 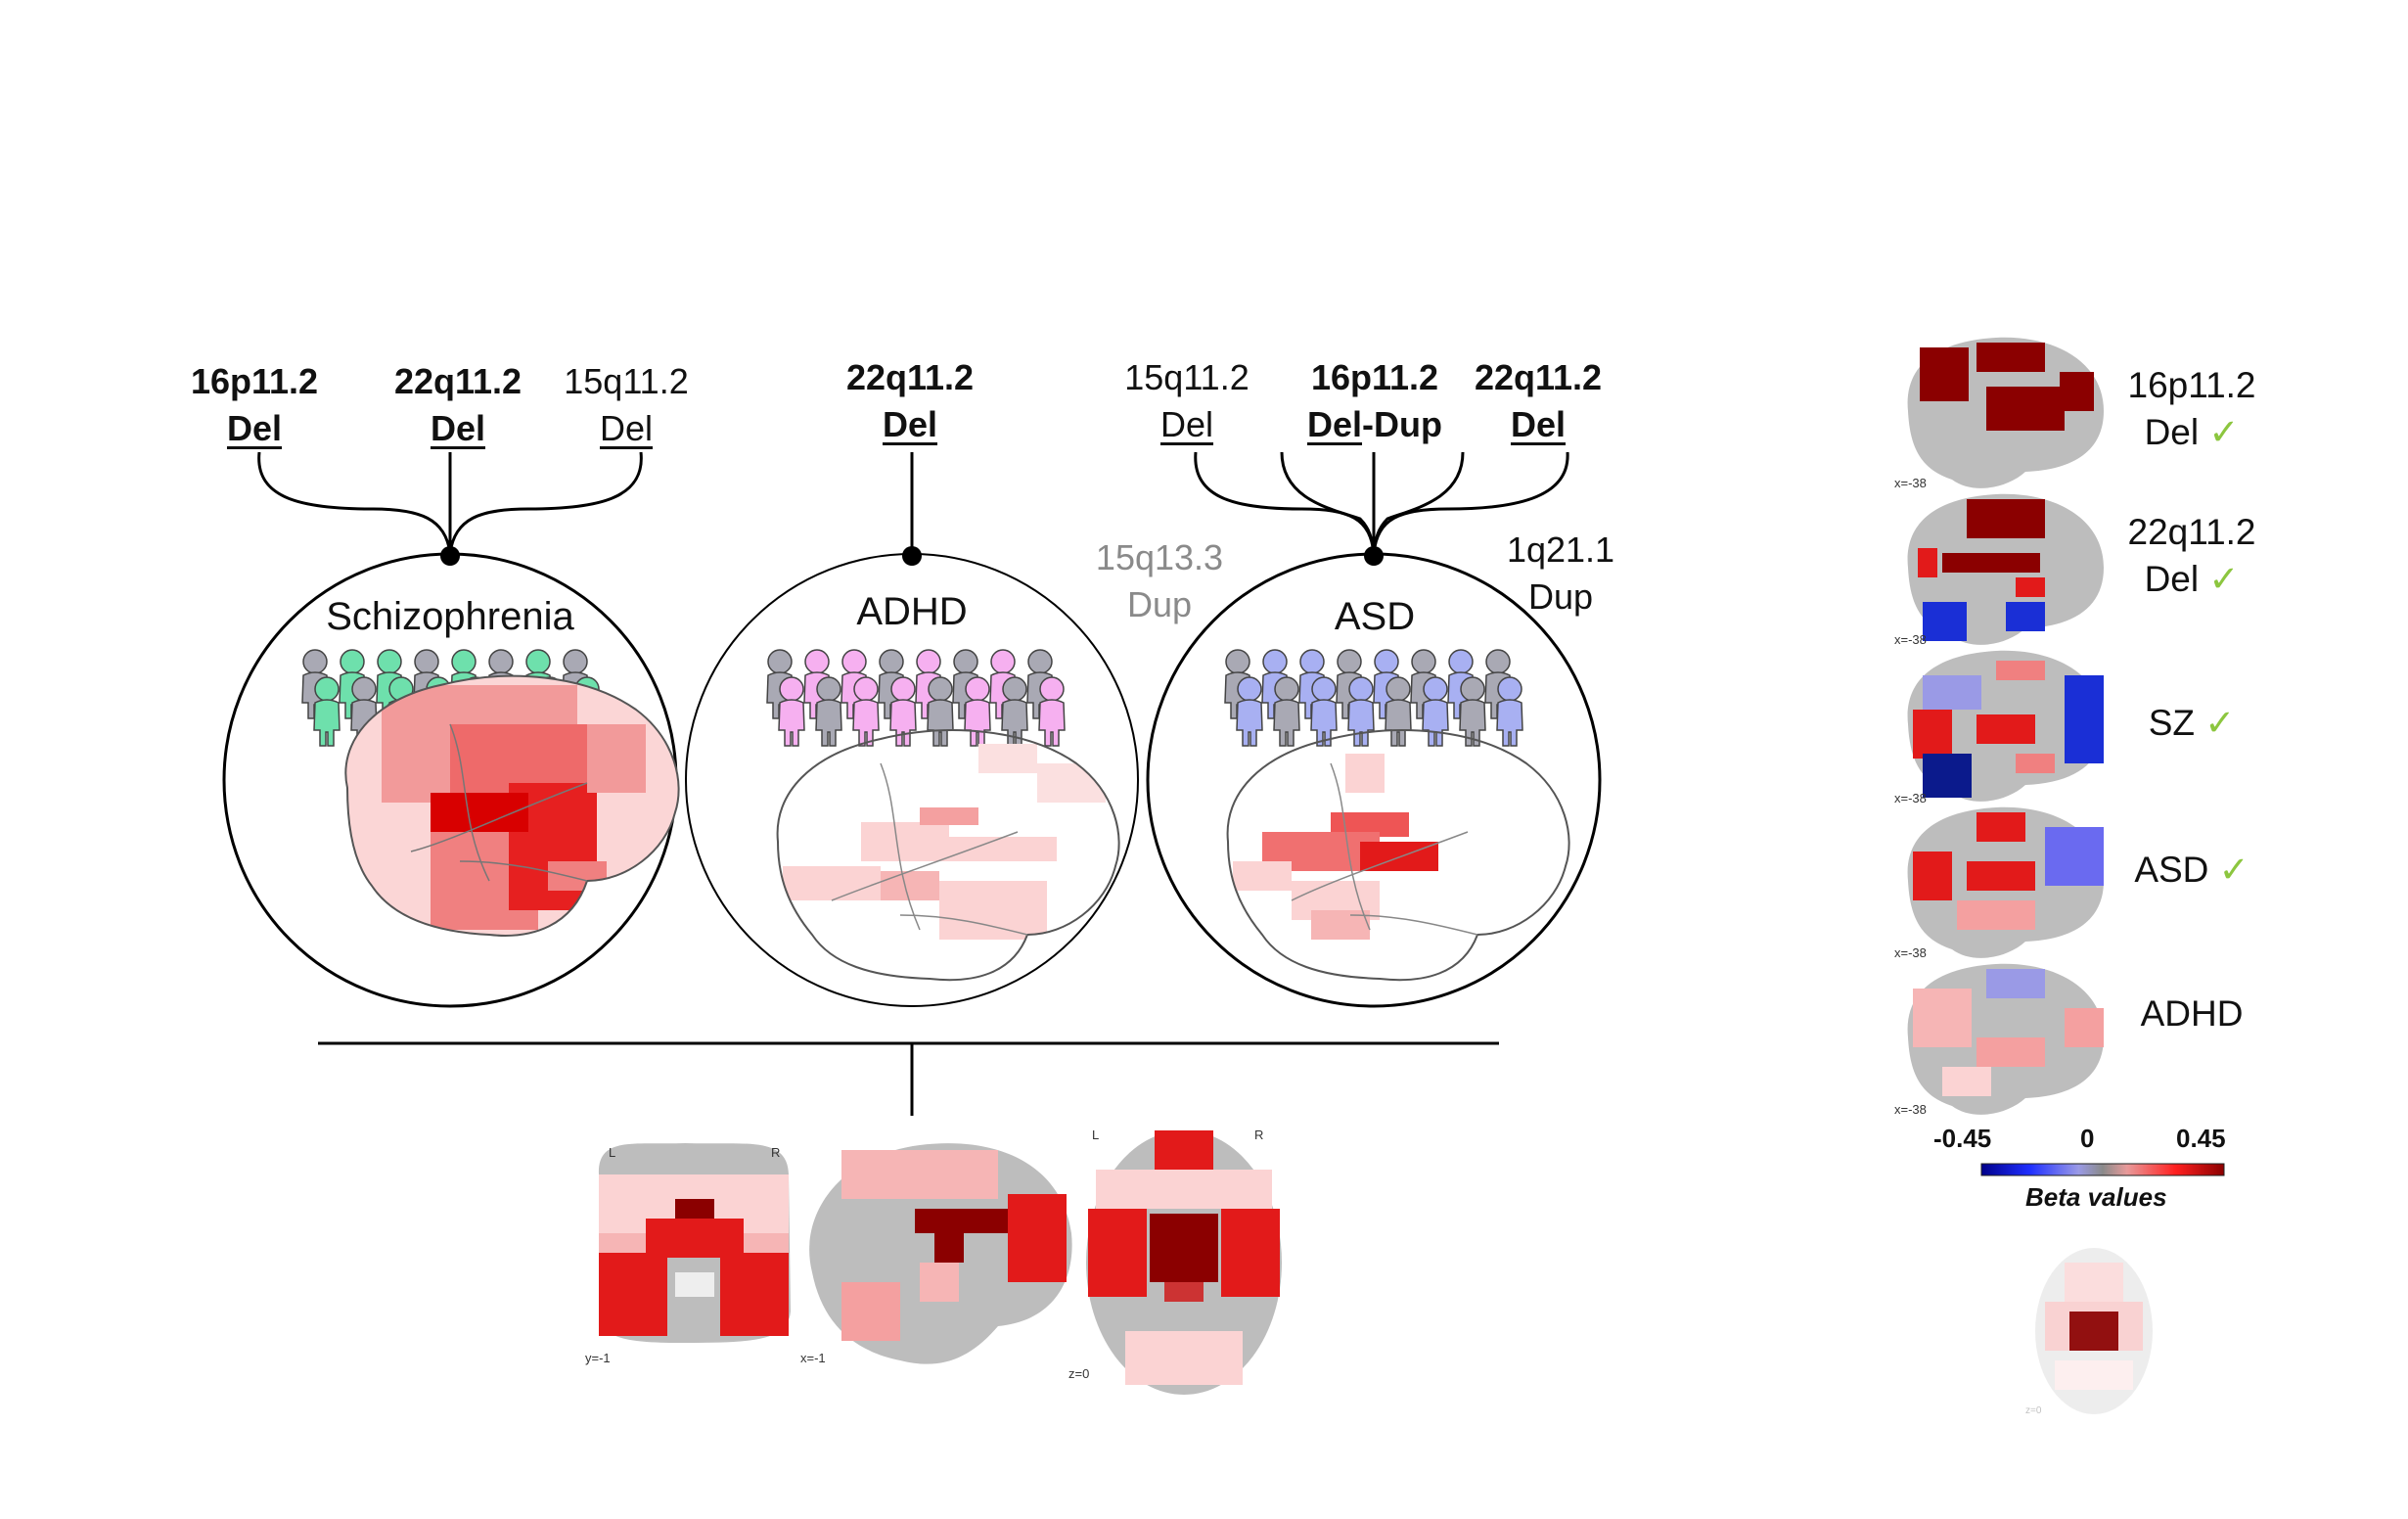 What do you see at coordinates (1911, 952) in the screenshot?
I see `side-row-4-coord: x=-38` at bounding box center [1911, 952].